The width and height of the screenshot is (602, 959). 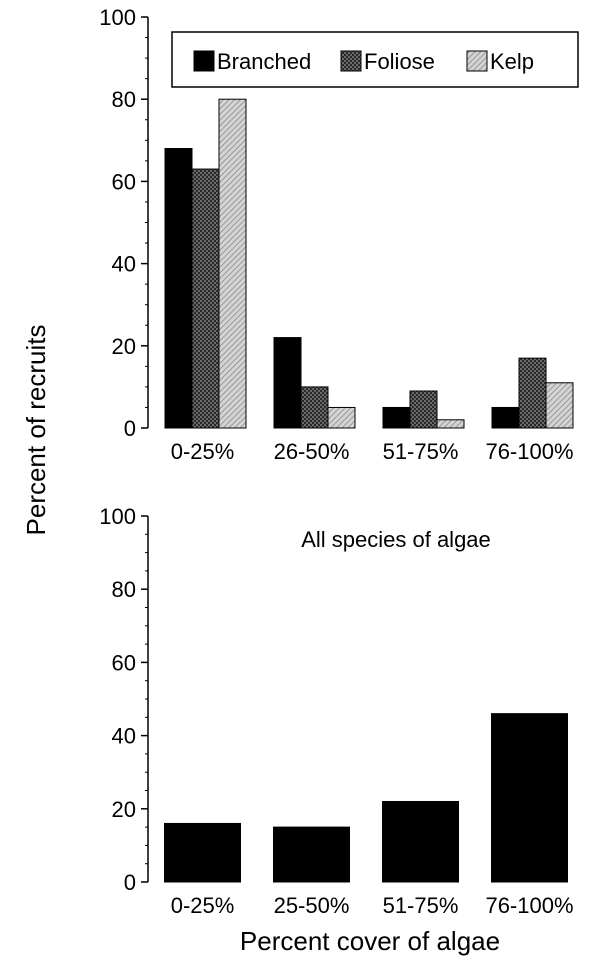 I want to click on chart-title: All species of algae, so click(x=396, y=539).